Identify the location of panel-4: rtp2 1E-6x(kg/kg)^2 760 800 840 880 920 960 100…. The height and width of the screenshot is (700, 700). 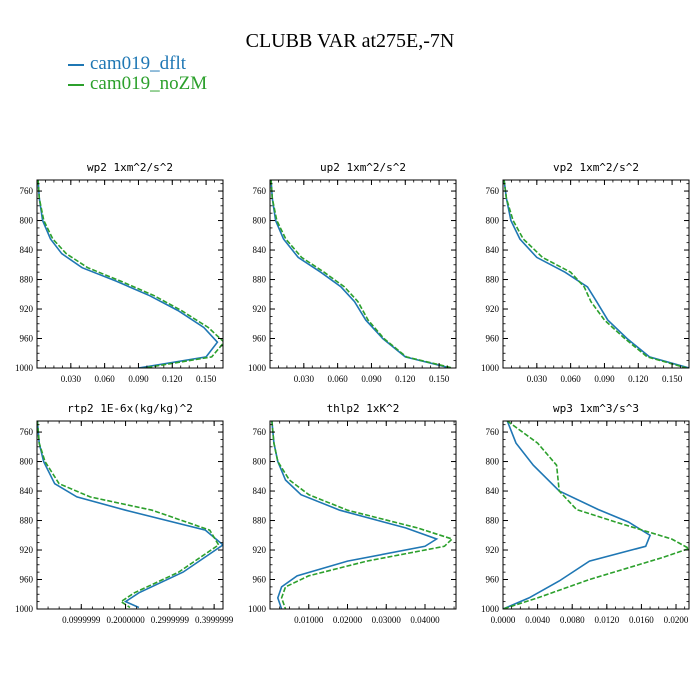
(124, 513).